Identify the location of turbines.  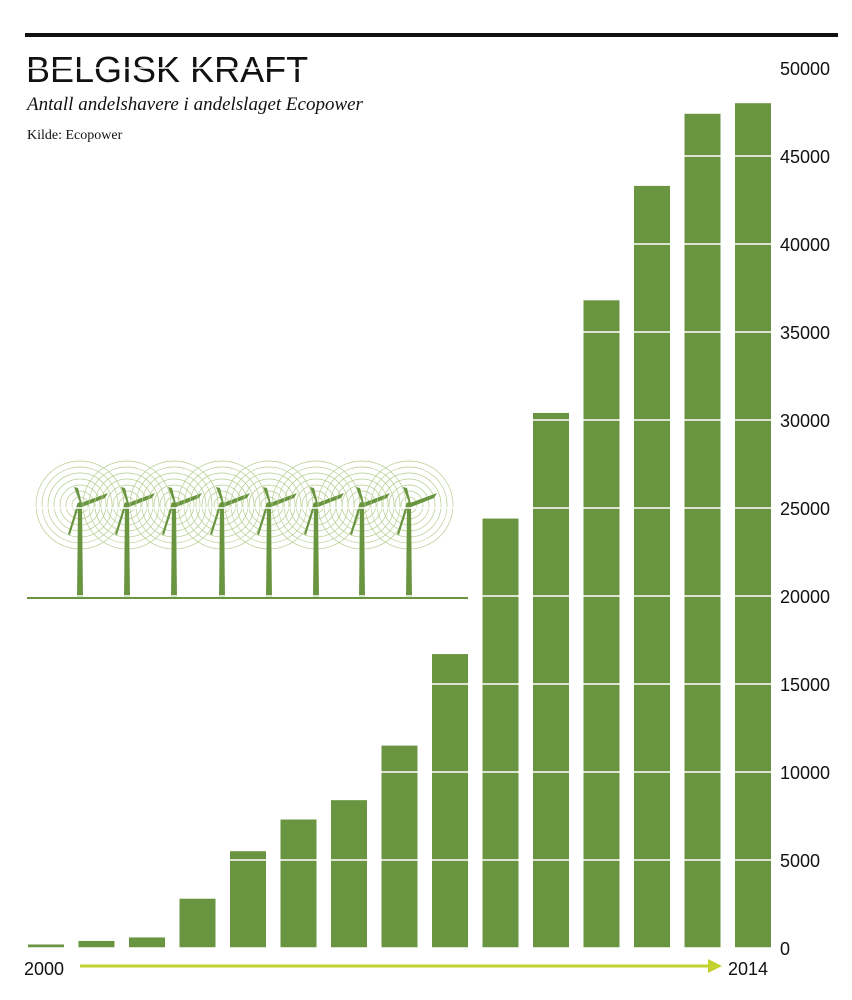
(247, 529).